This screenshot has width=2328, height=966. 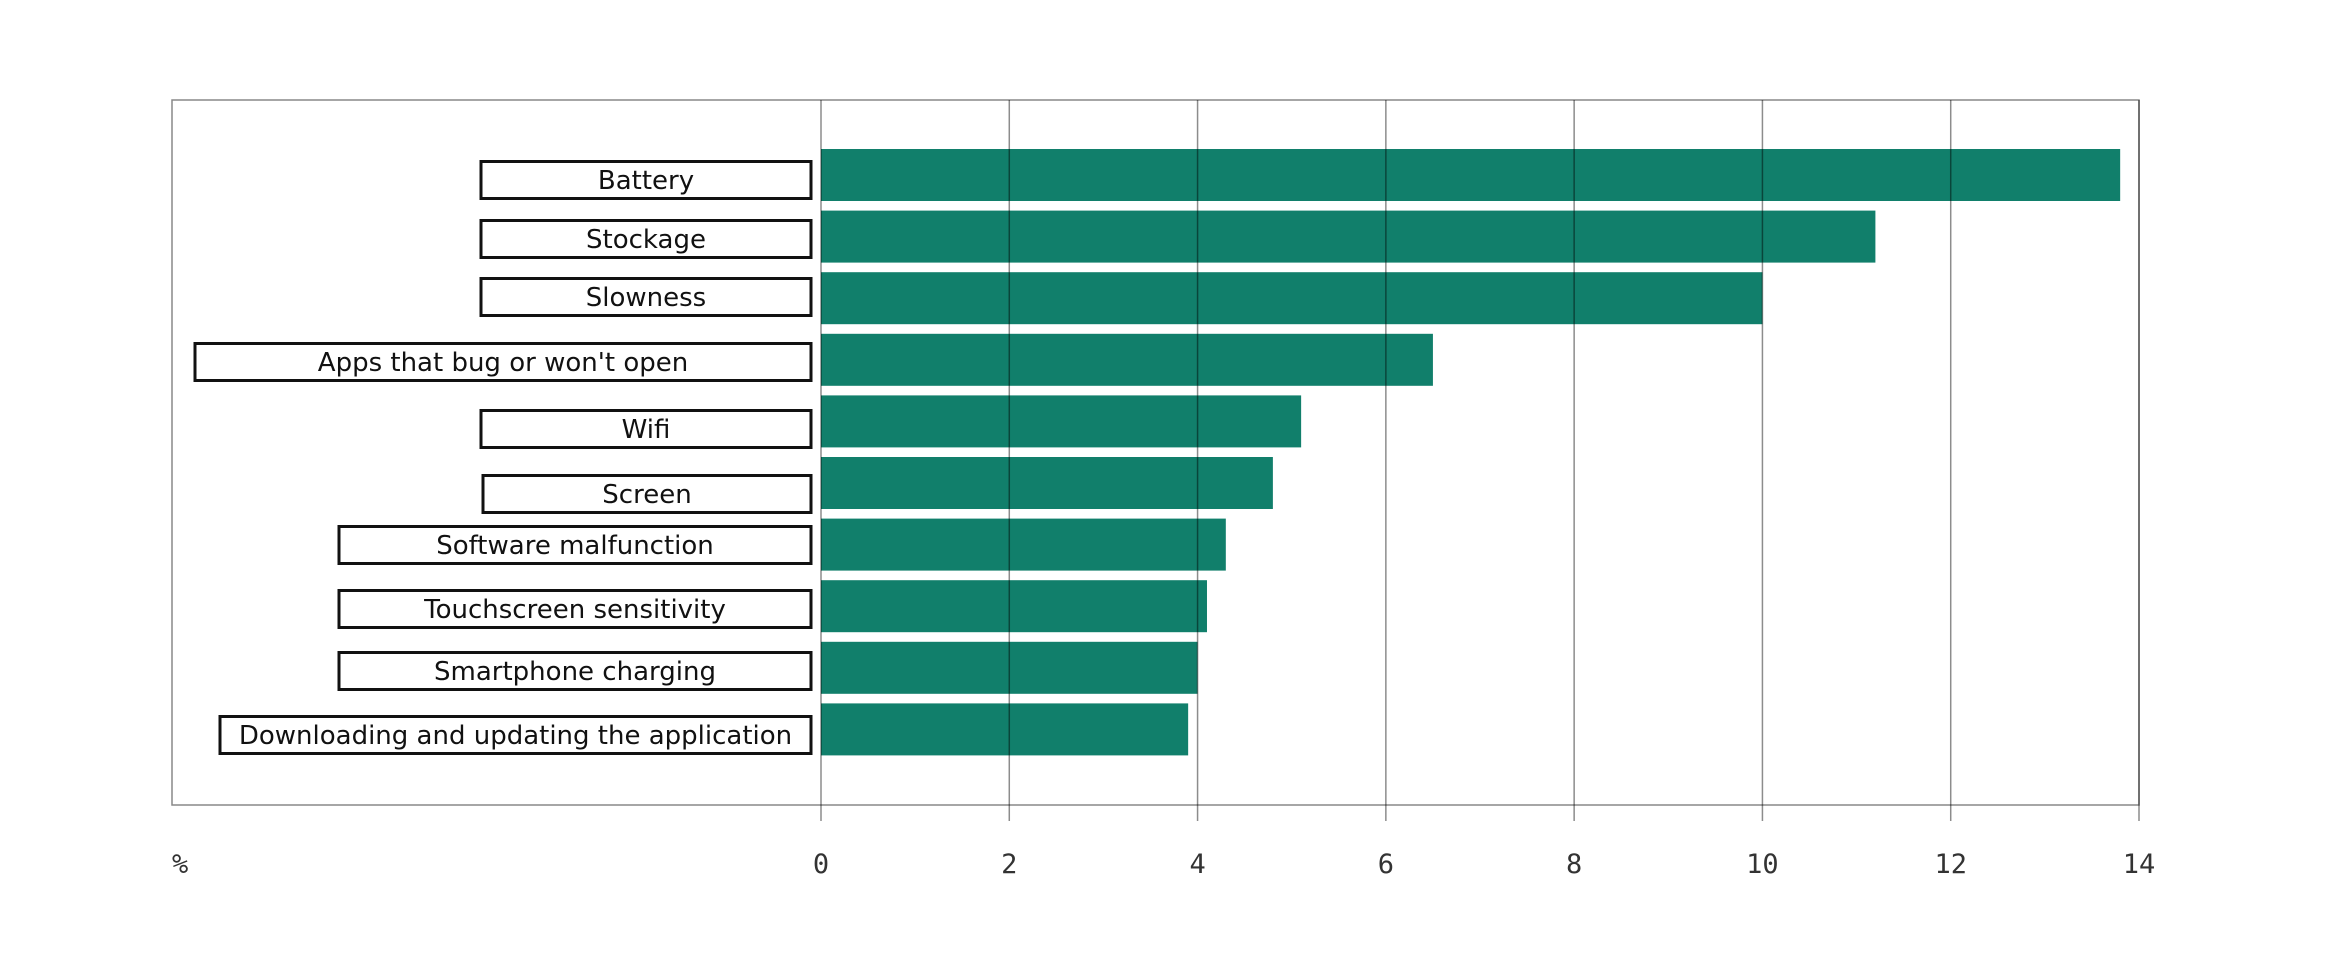 I want to click on x-axis-label: %, so click(x=180, y=864).